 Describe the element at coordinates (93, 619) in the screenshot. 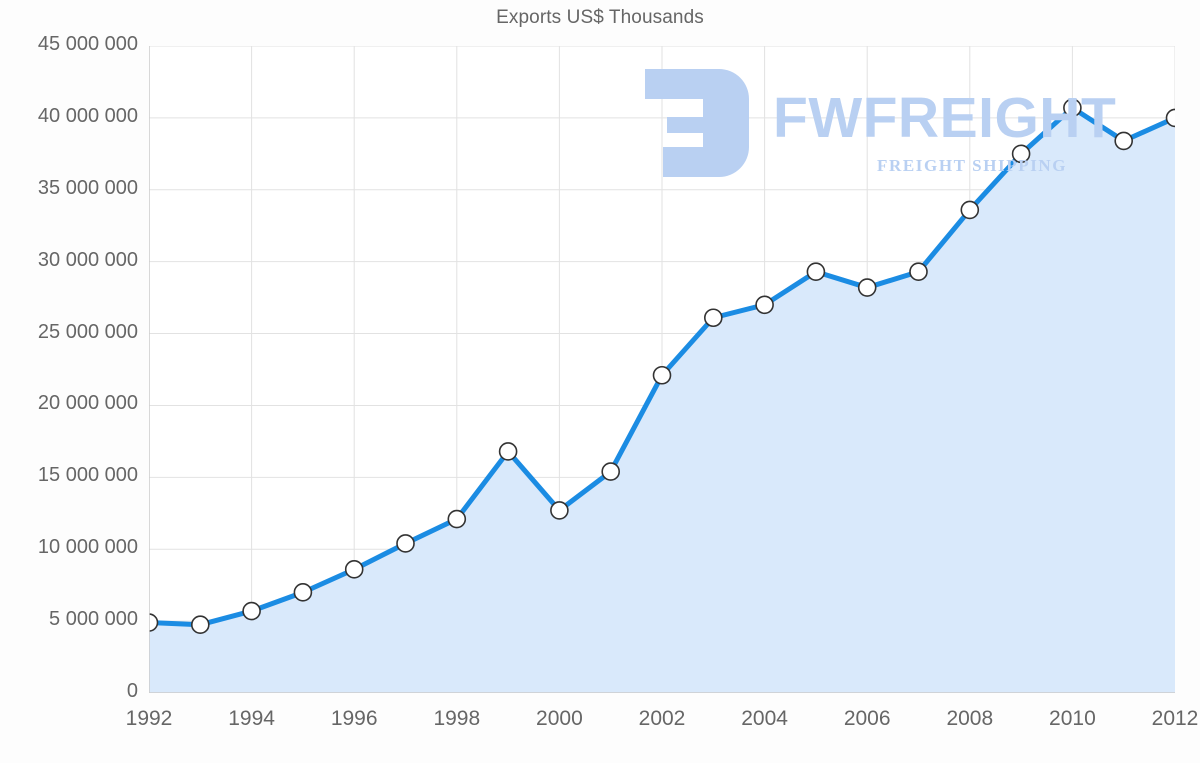

I see `y-axis-tick-label: 5 000 000` at that location.